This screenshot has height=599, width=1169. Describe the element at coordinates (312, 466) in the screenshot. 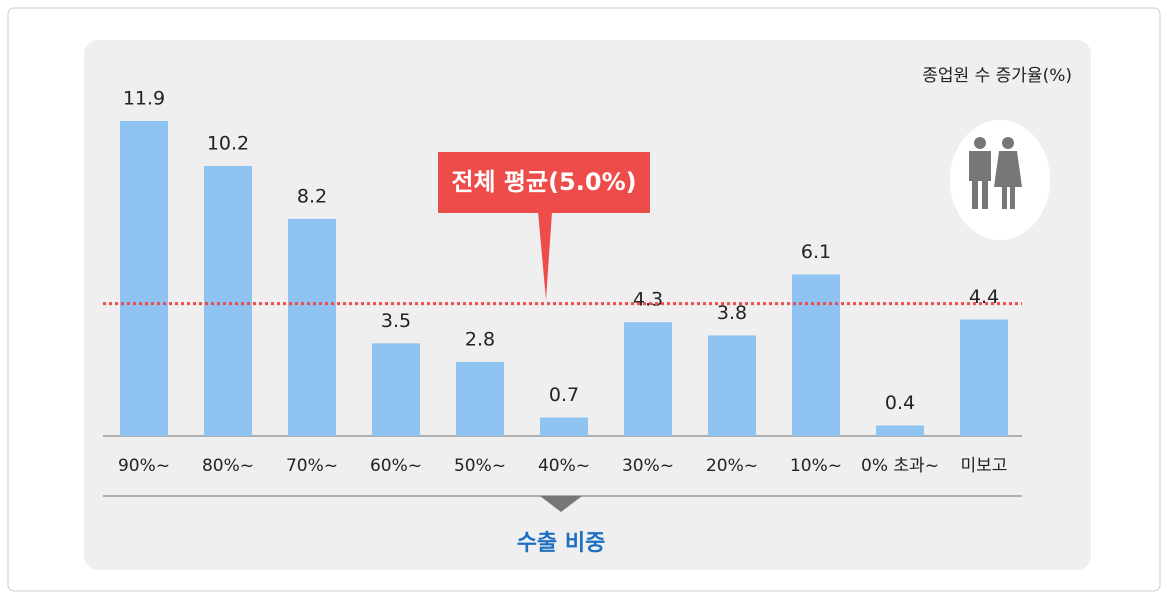

I see `x-tick-label: 70%~` at that location.